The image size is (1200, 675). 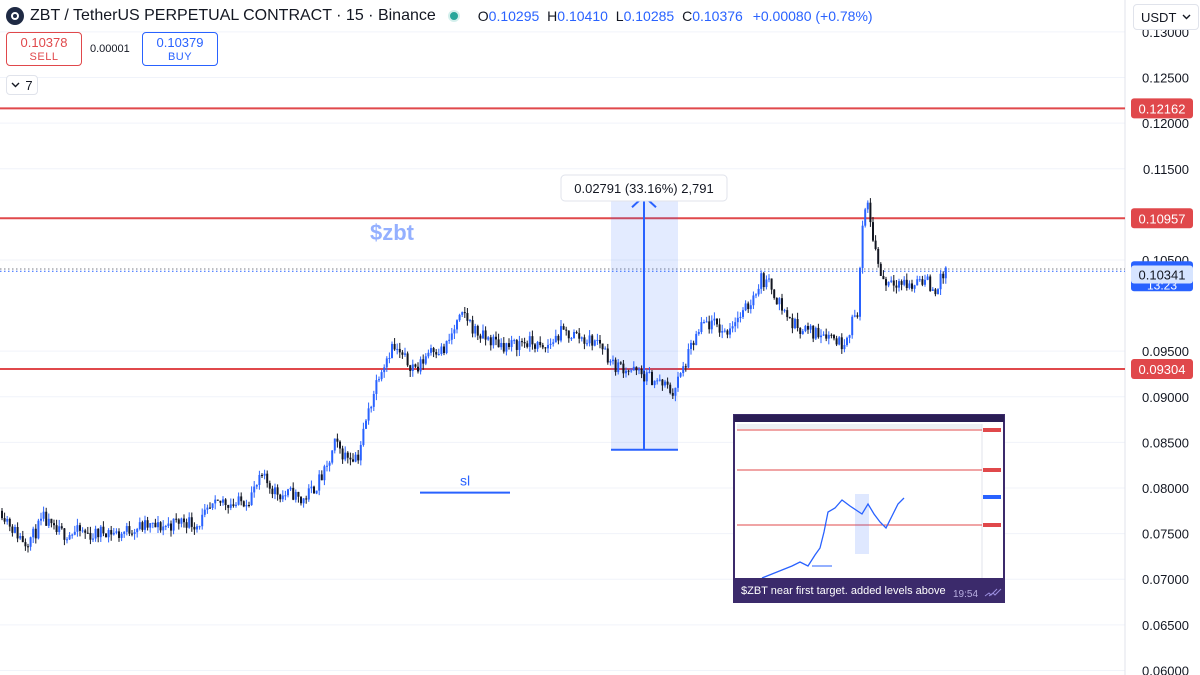 I want to click on low-value: 0.10285, so click(x=649, y=16).